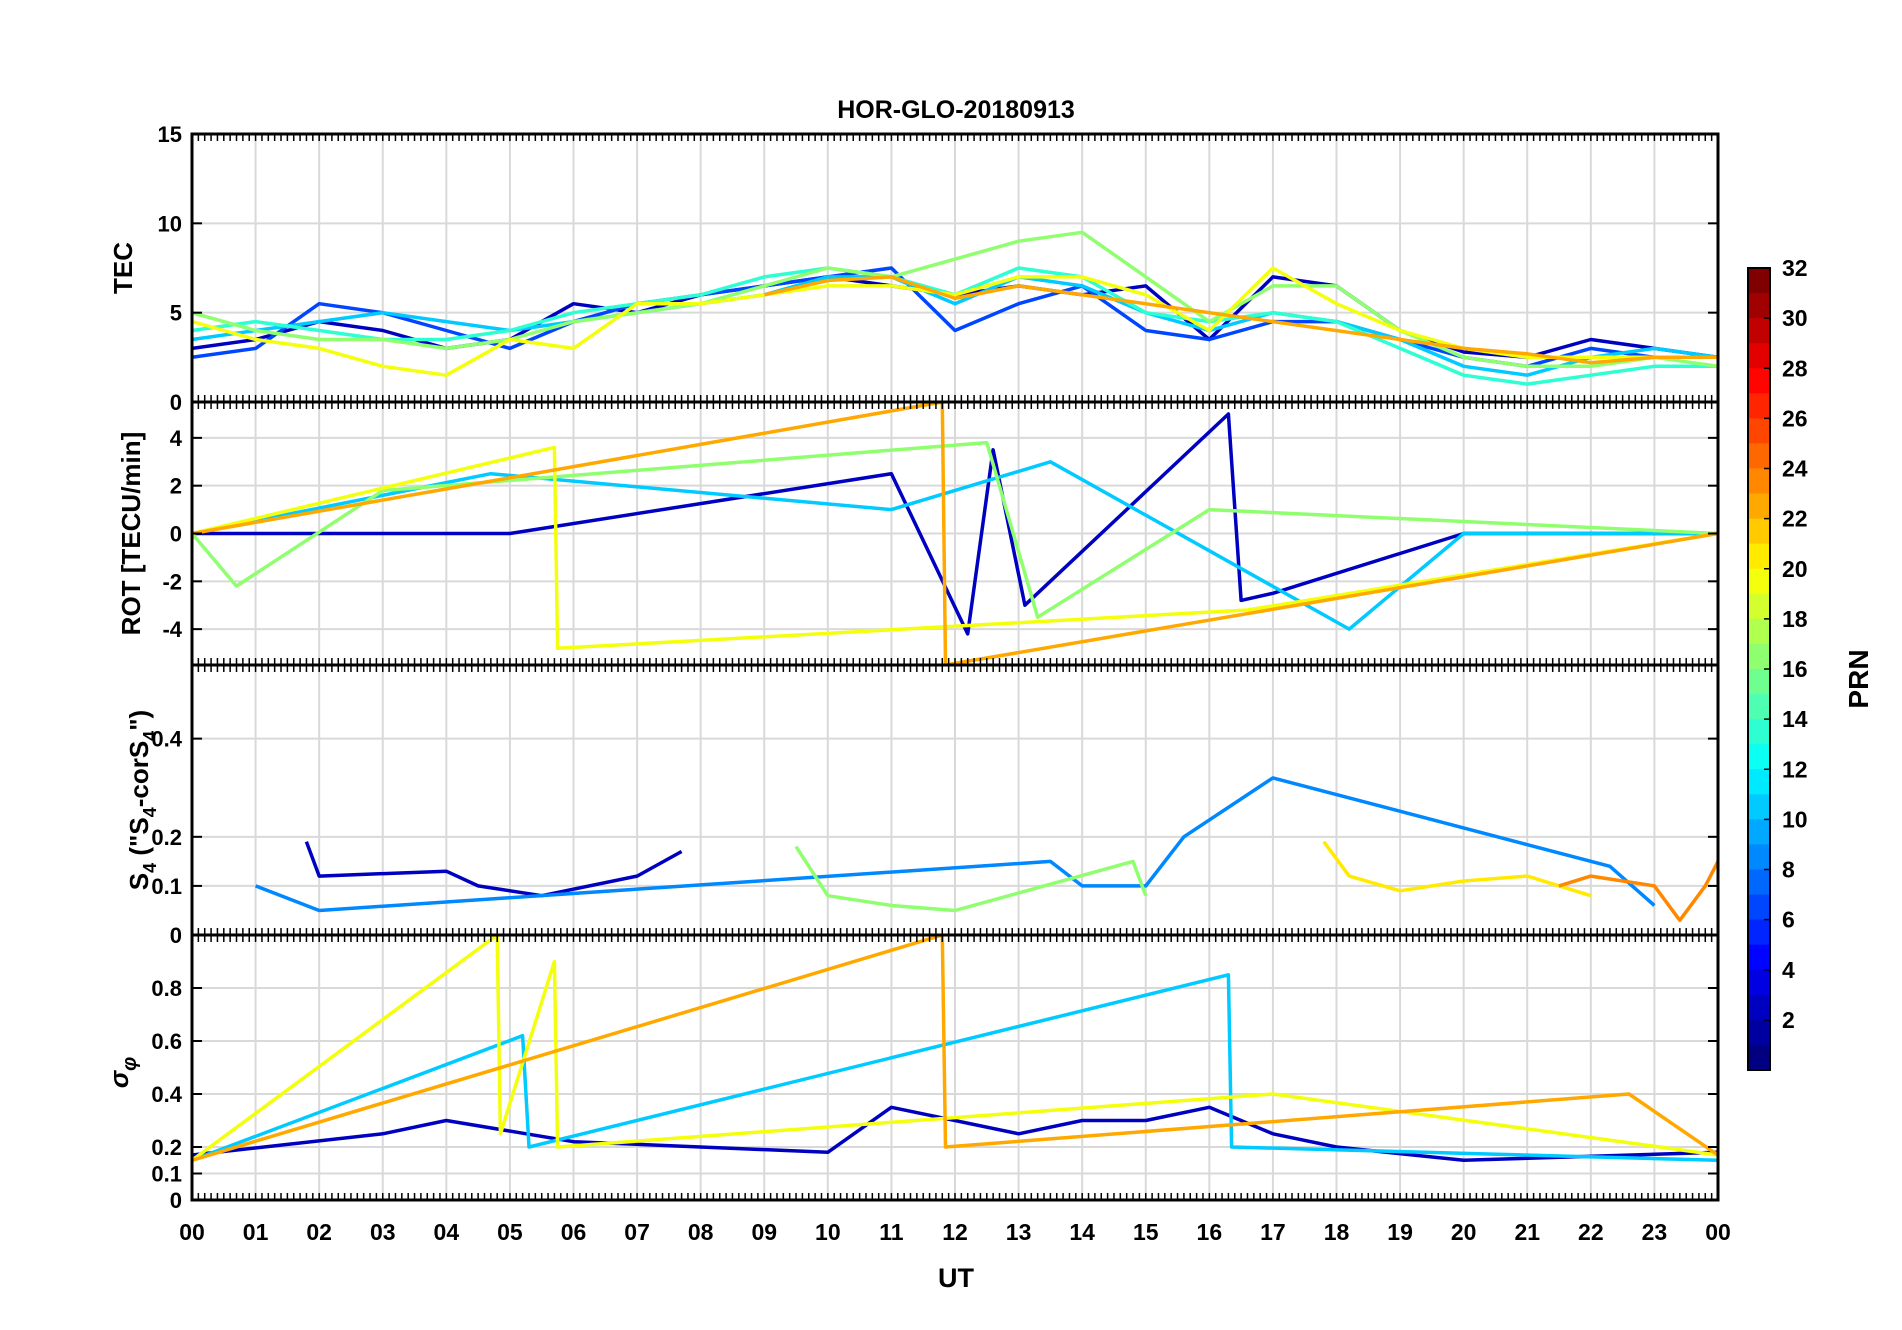 Image resolution: width=1902 pixels, height=1330 pixels. I want to click on colorbar-tick-label: 20, so click(1795, 569).